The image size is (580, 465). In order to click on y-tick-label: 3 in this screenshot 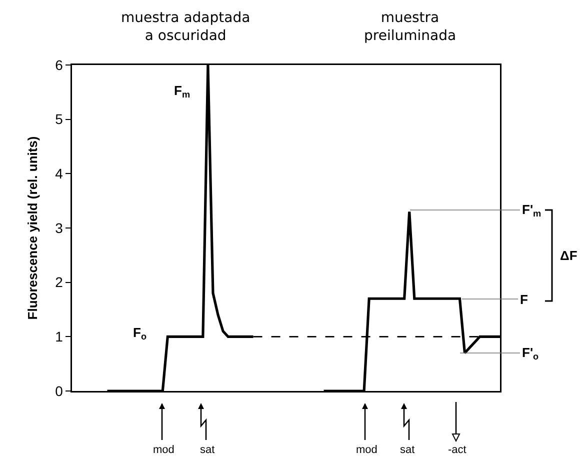, I will do `click(59, 228)`.